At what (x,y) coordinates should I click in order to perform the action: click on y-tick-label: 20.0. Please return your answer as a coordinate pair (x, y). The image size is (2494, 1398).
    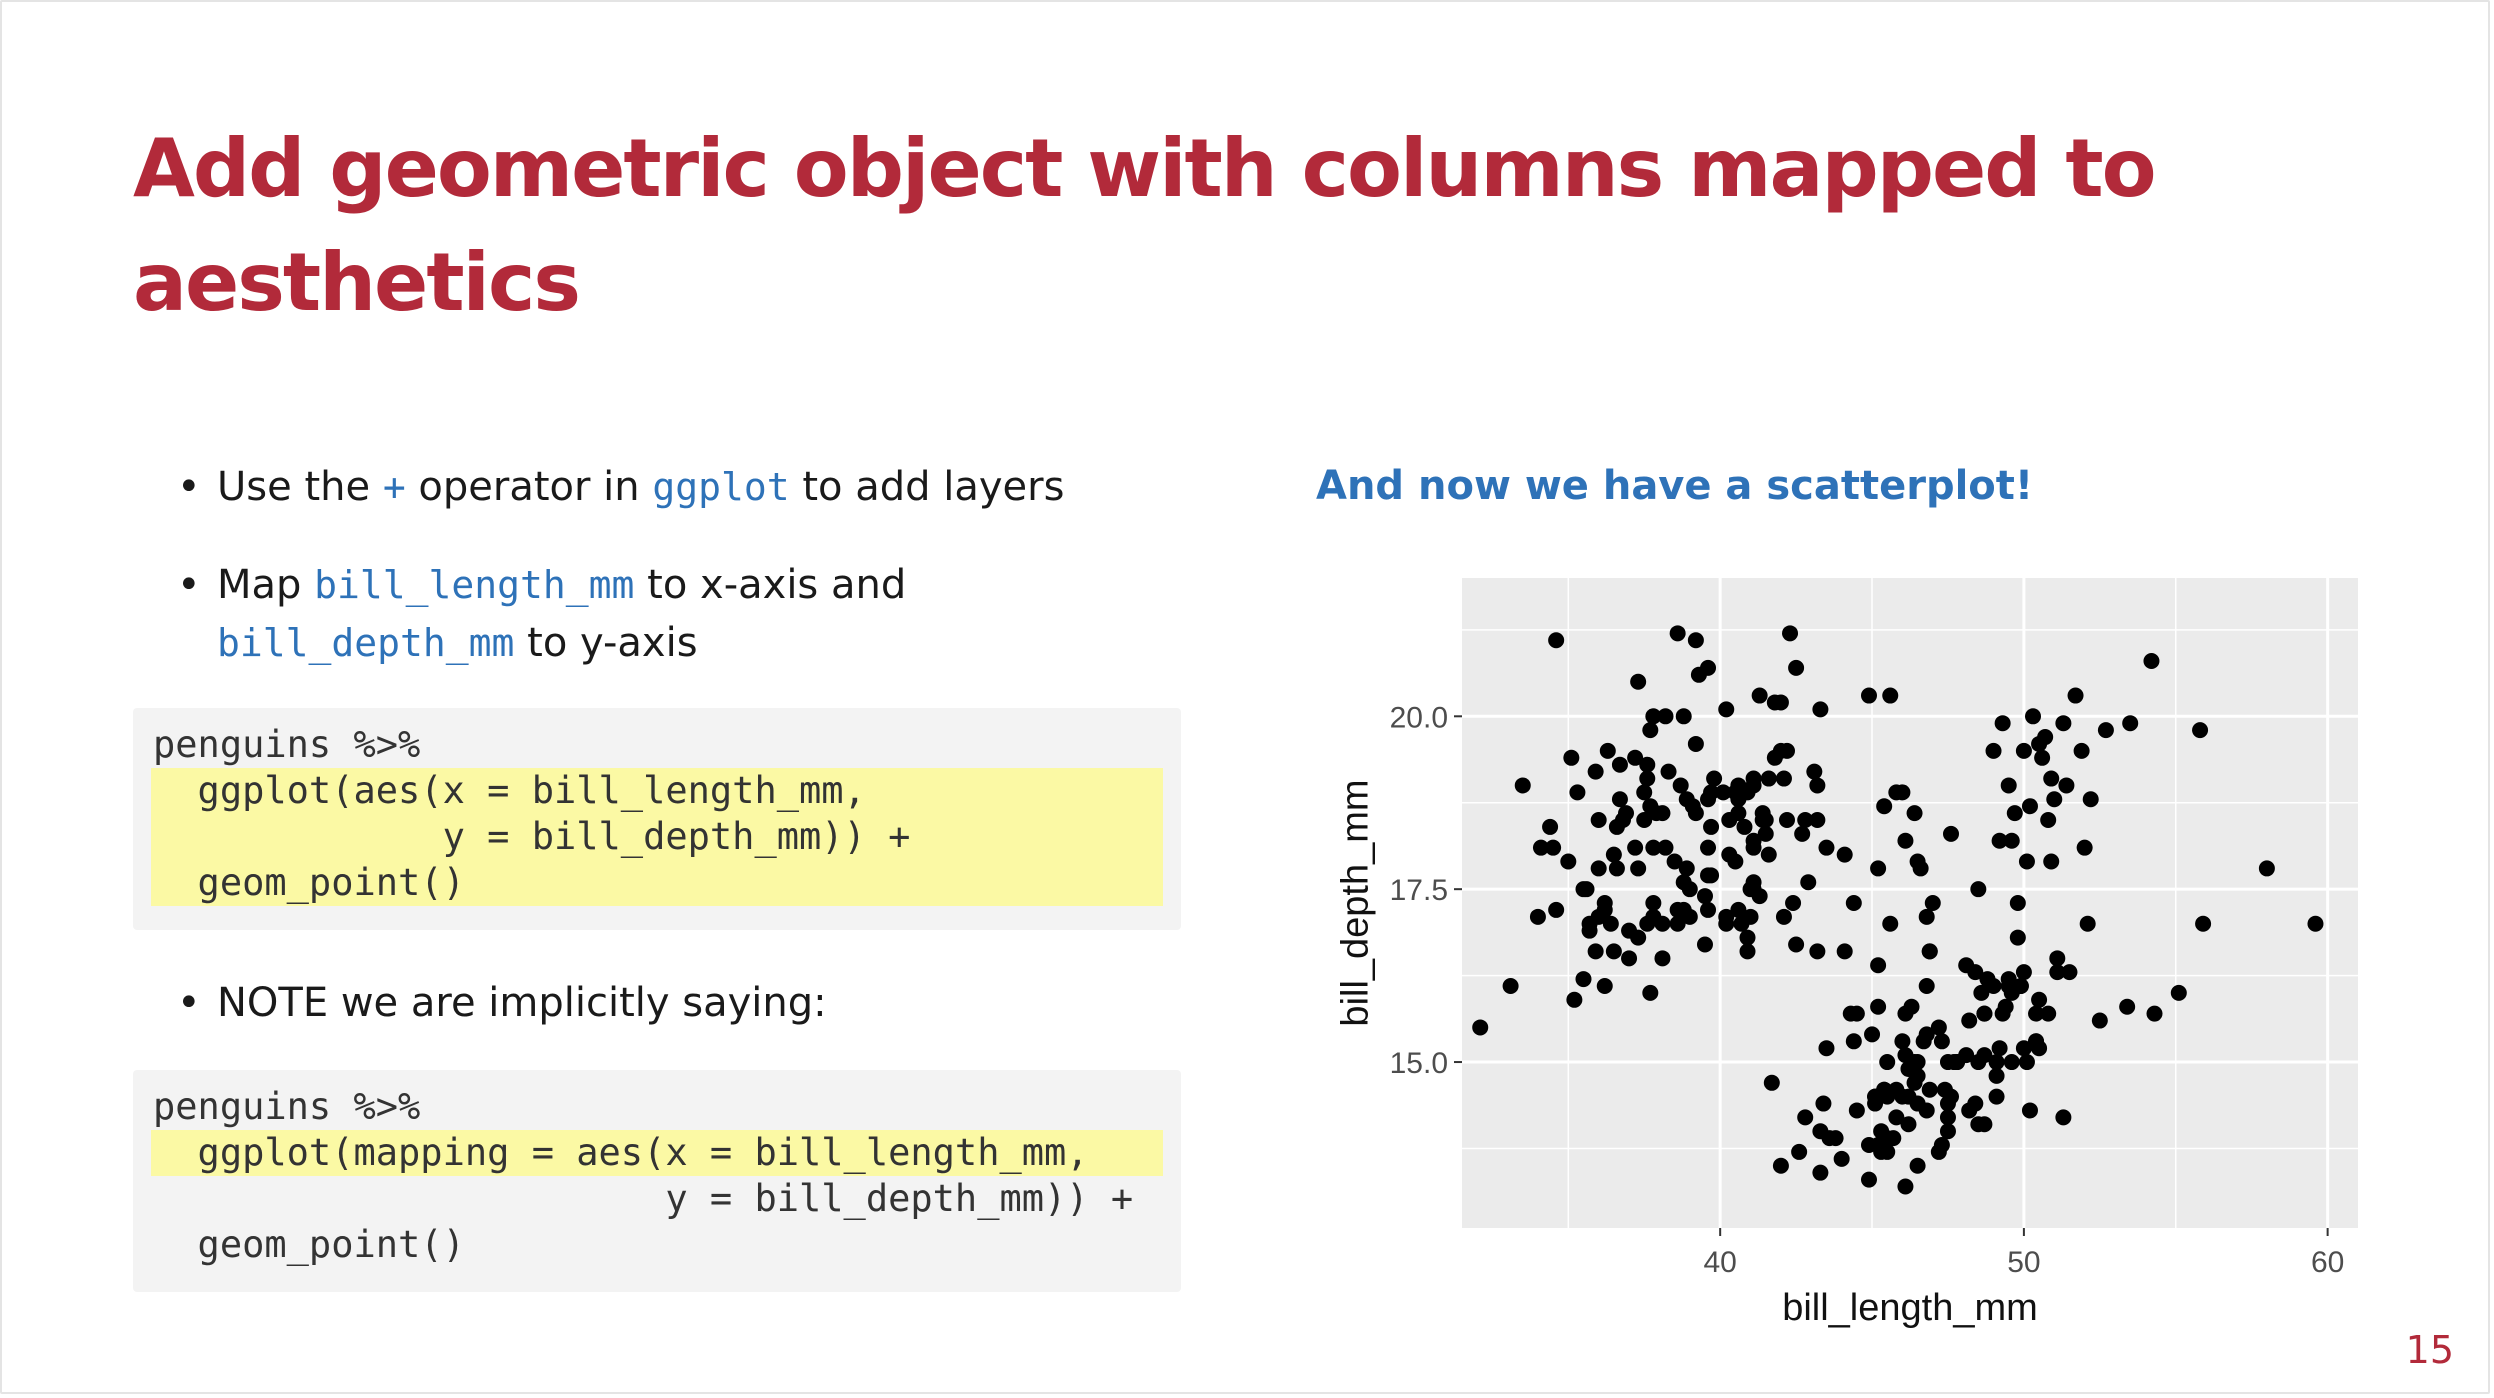
    Looking at the image, I should click on (1419, 717).